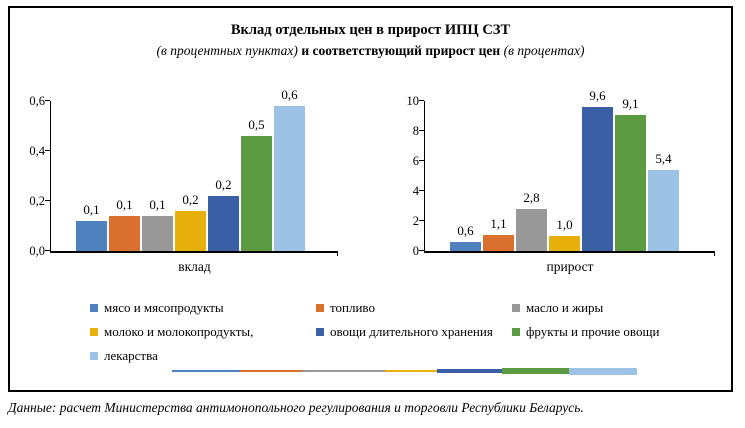 The image size is (745, 428). Describe the element at coordinates (564, 224) in the screenshot. I see `bar-value-label: 1,0` at that location.